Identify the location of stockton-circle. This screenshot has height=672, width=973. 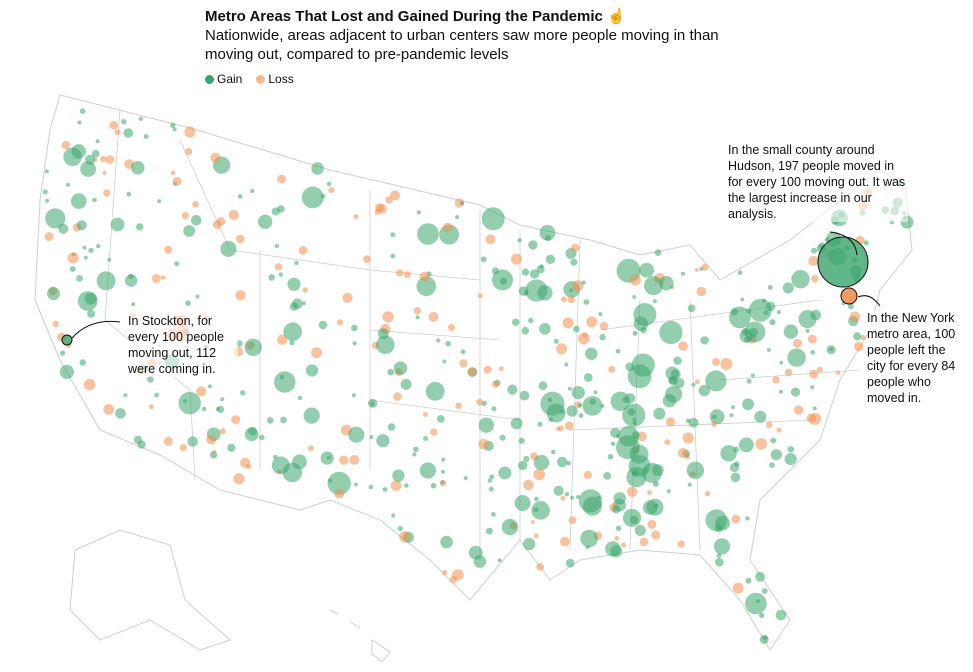
(67, 340).